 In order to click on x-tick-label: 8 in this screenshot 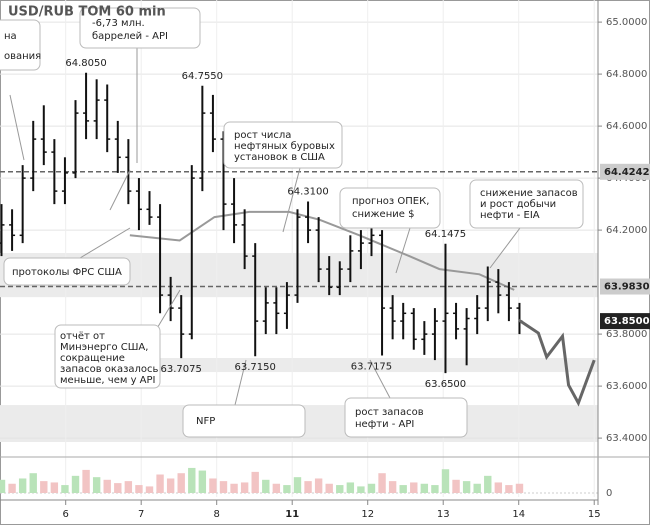, I will do `click(217, 514)`.